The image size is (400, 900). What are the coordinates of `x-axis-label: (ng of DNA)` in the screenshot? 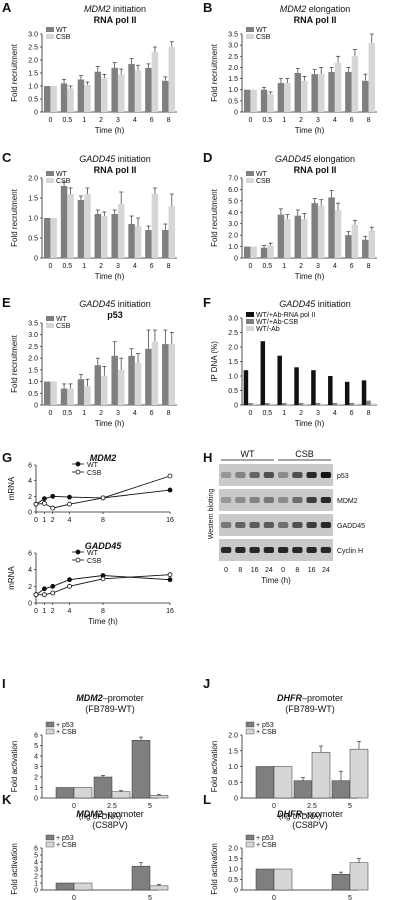 It's located at (100, 816).